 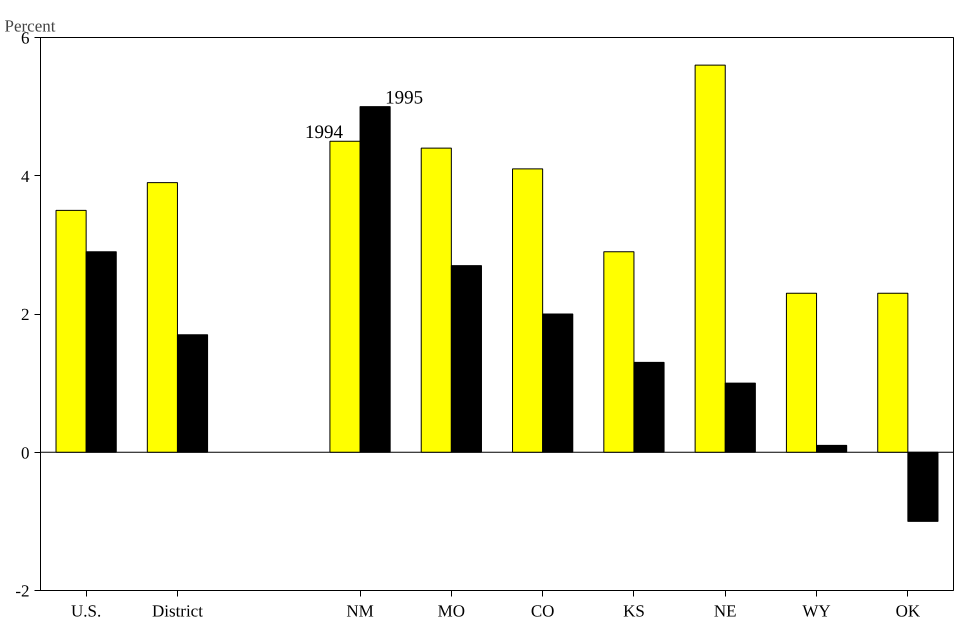 I want to click on x-tick-label: NE, so click(x=725, y=611).